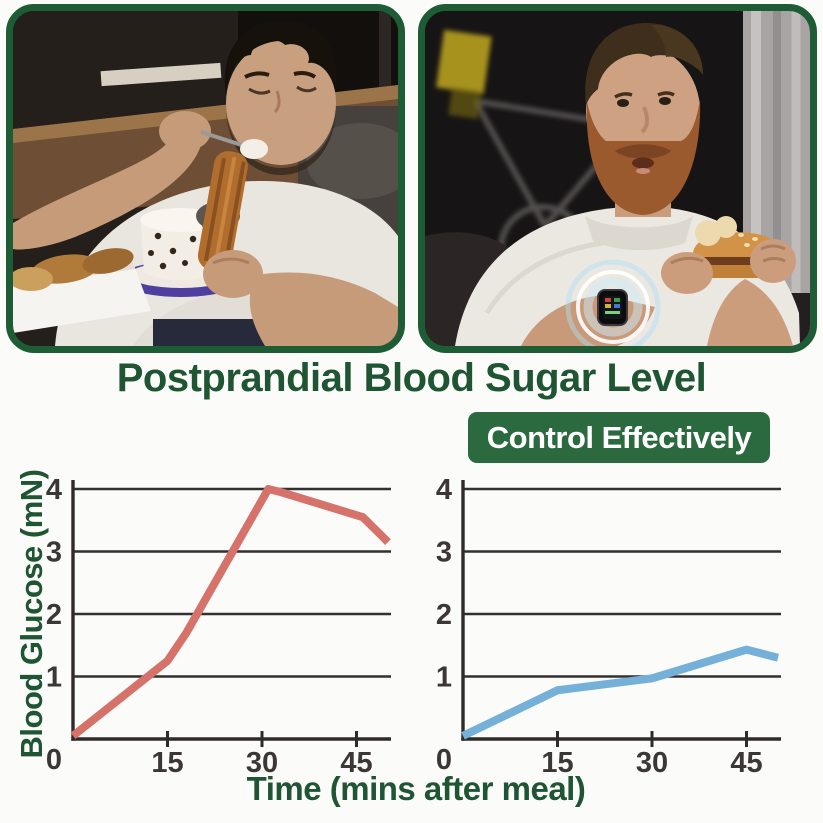 The height and width of the screenshot is (823, 823). Describe the element at coordinates (613, 302) in the screenshot. I see `smartwatch-glow` at that location.